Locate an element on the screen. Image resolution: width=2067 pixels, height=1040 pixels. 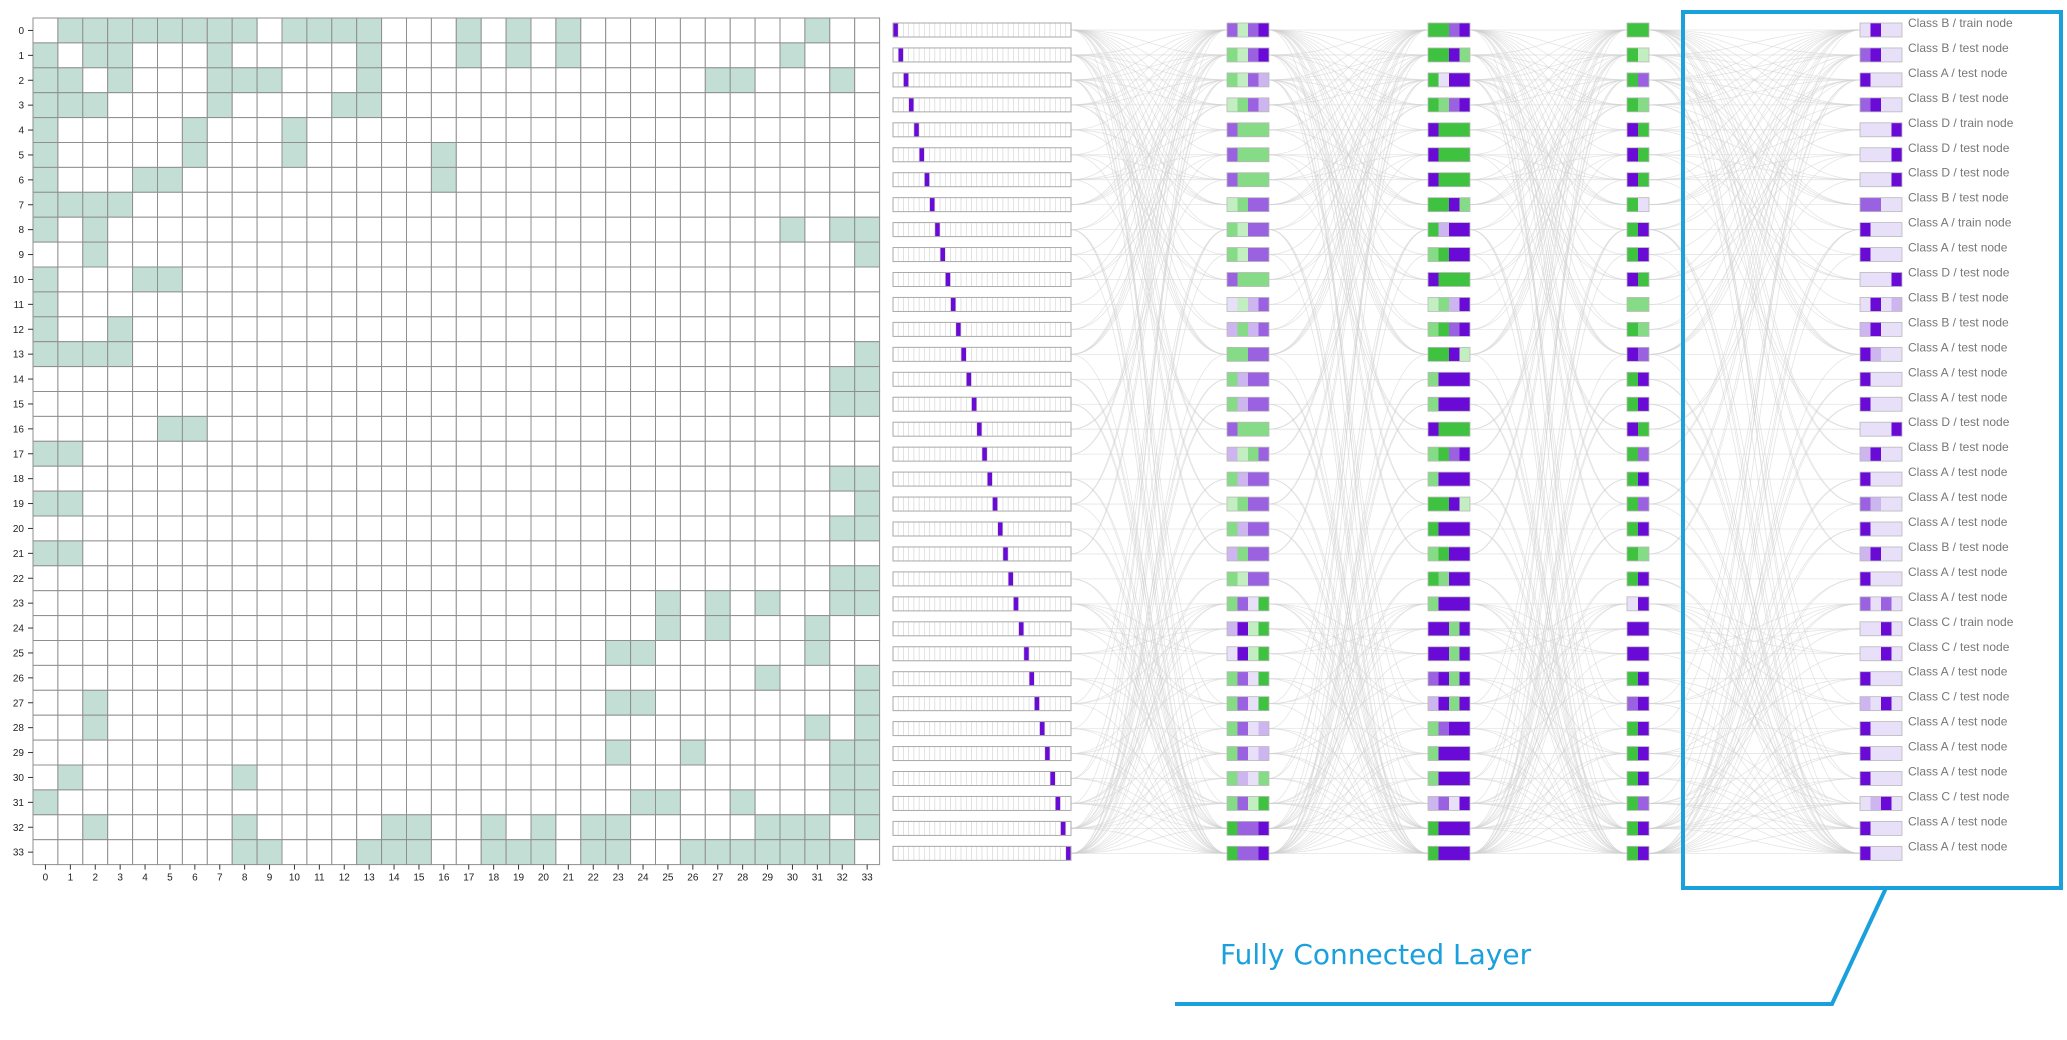
node-class-label: Class B / test node is located at coordinates (1958, 447).